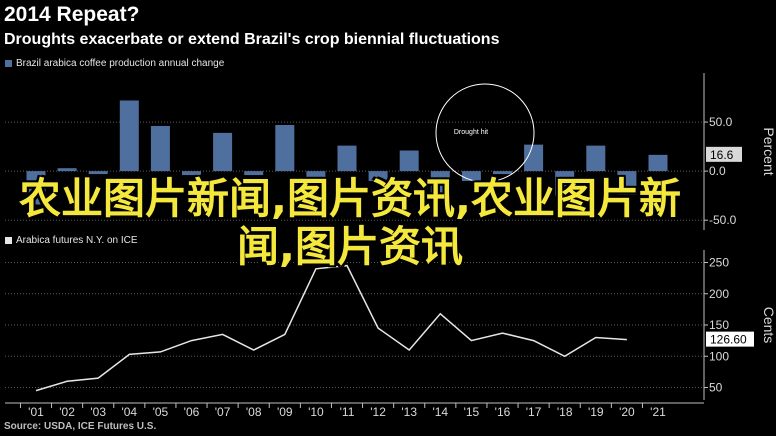 Image resolution: width=776 pixels, height=436 pixels. I want to click on chart-source: Source: USDA, ICE Futures U.S., so click(80, 426).